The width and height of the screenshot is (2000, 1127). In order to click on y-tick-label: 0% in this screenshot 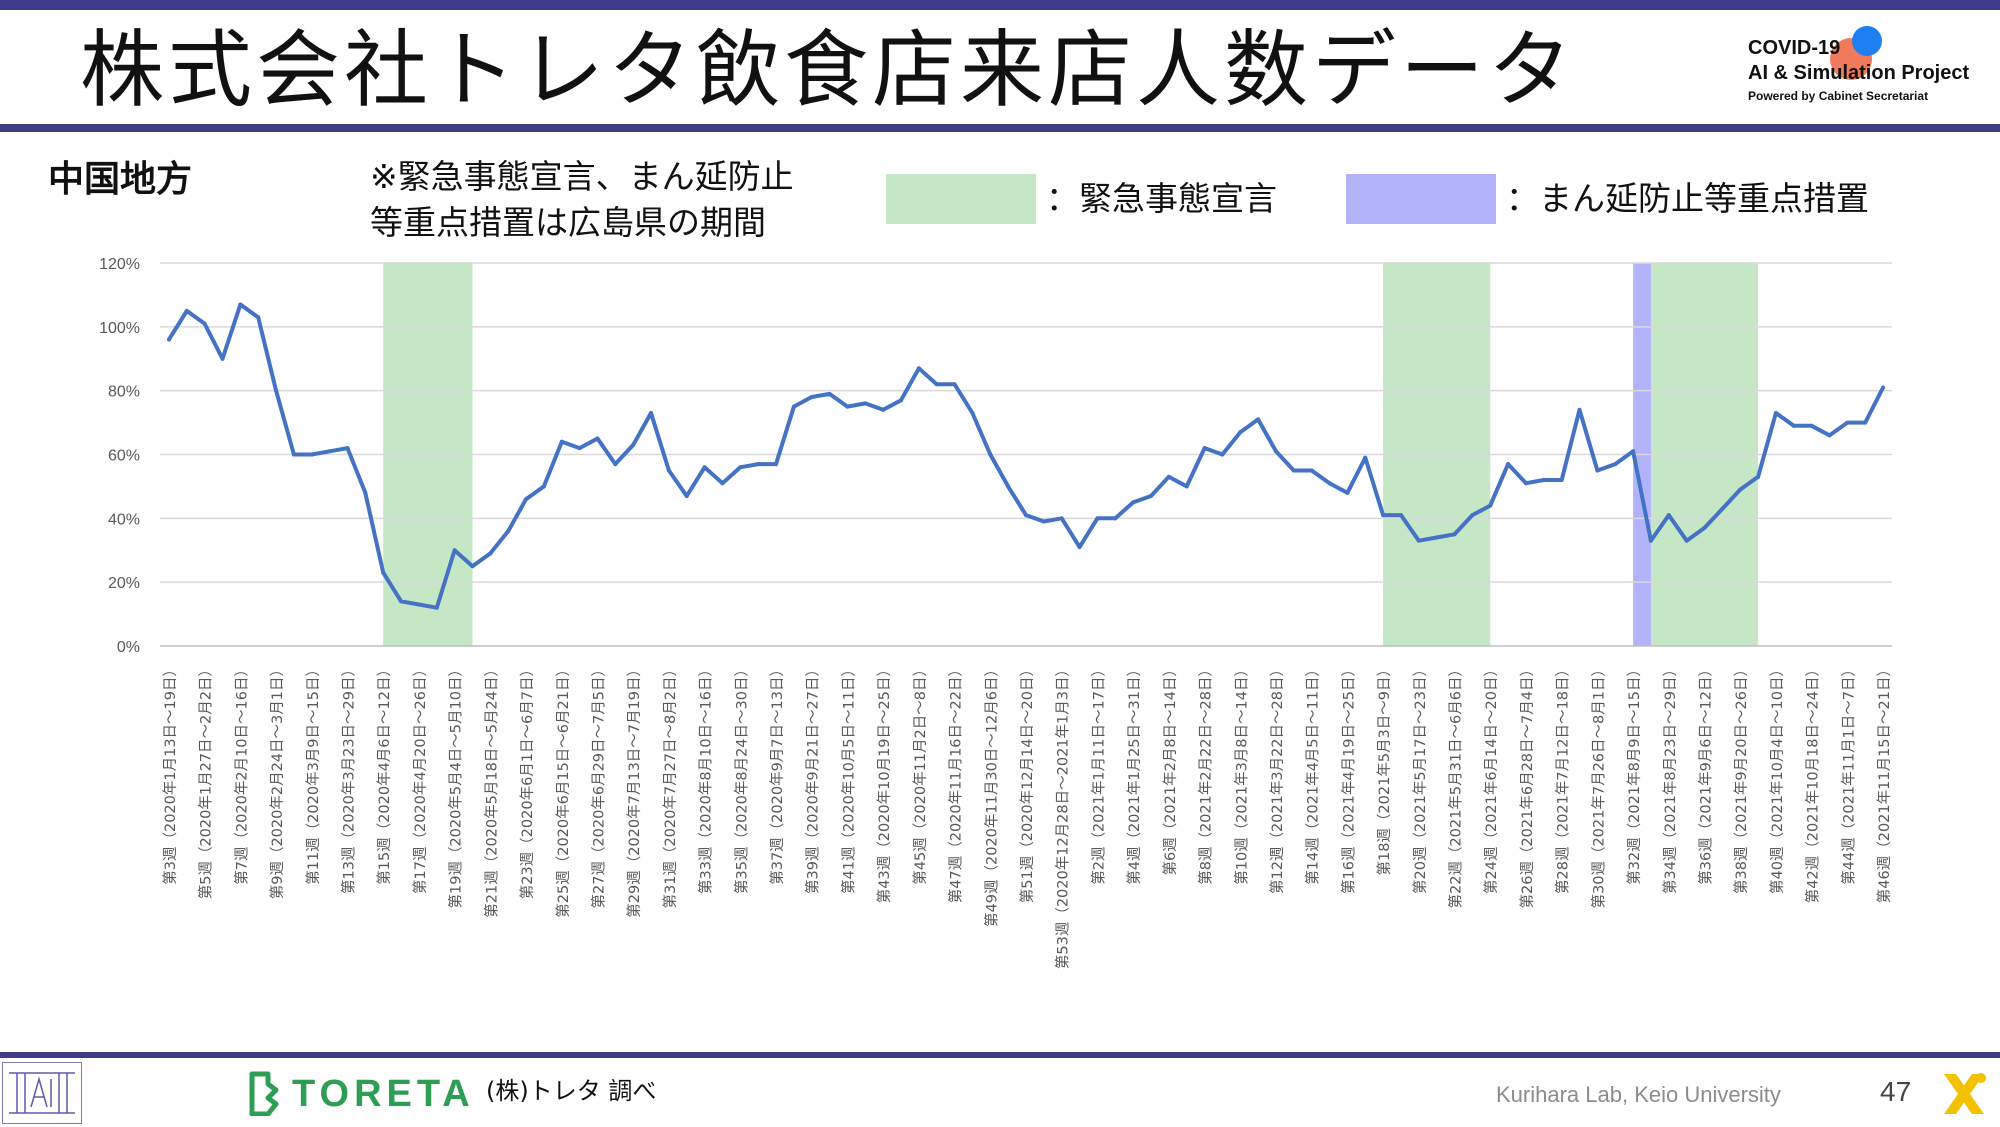, I will do `click(128, 647)`.